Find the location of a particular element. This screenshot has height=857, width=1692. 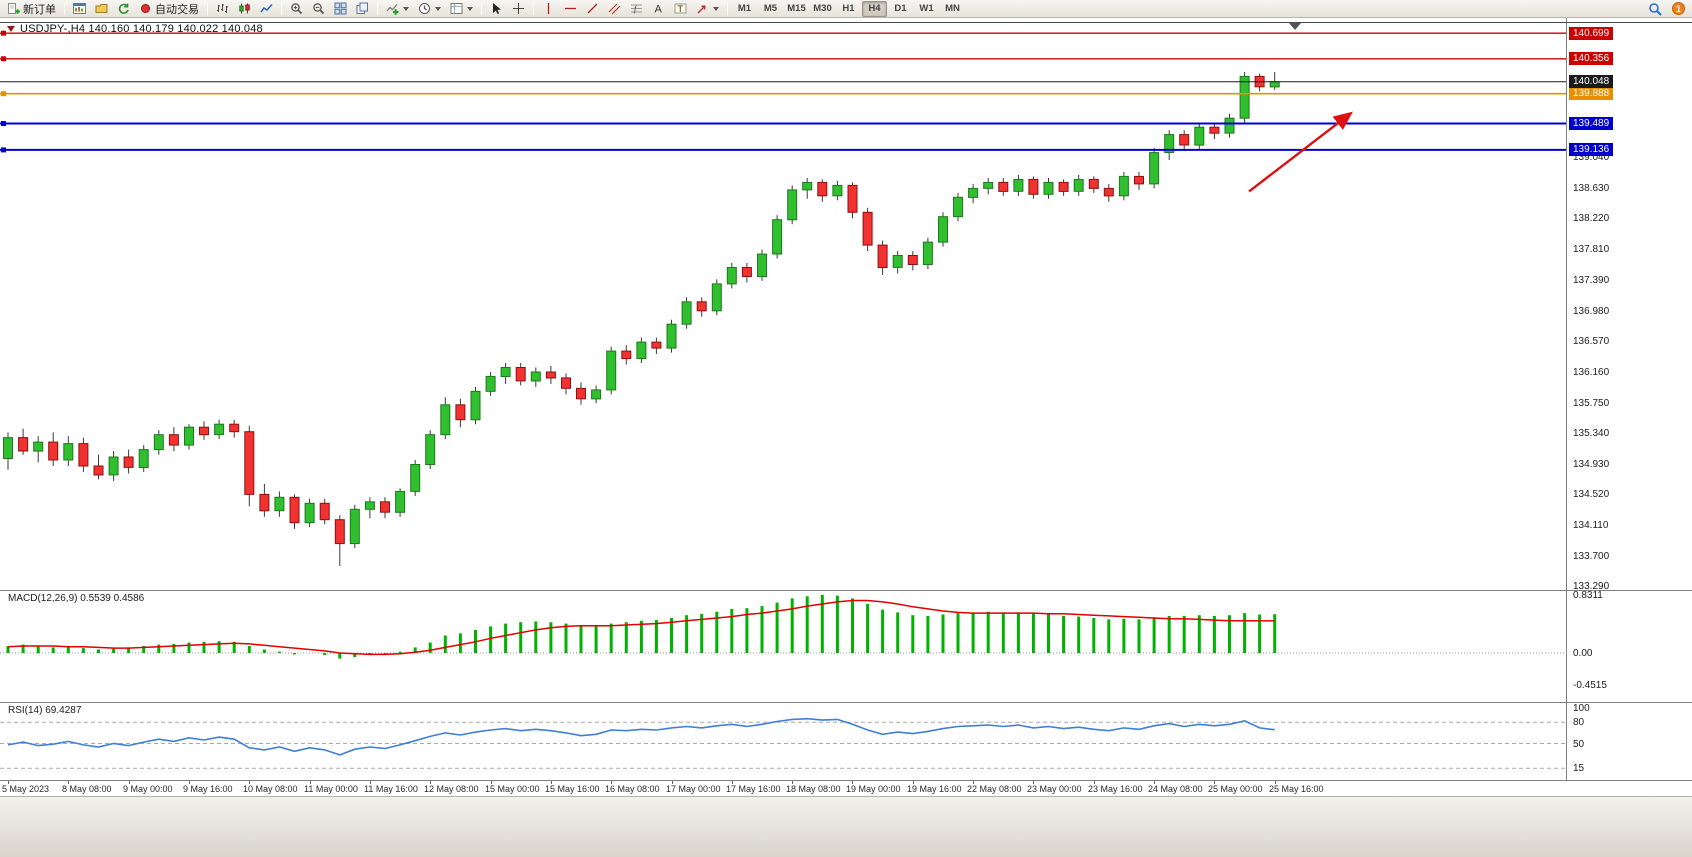

svg-text: T is located at coordinates (681, 9).